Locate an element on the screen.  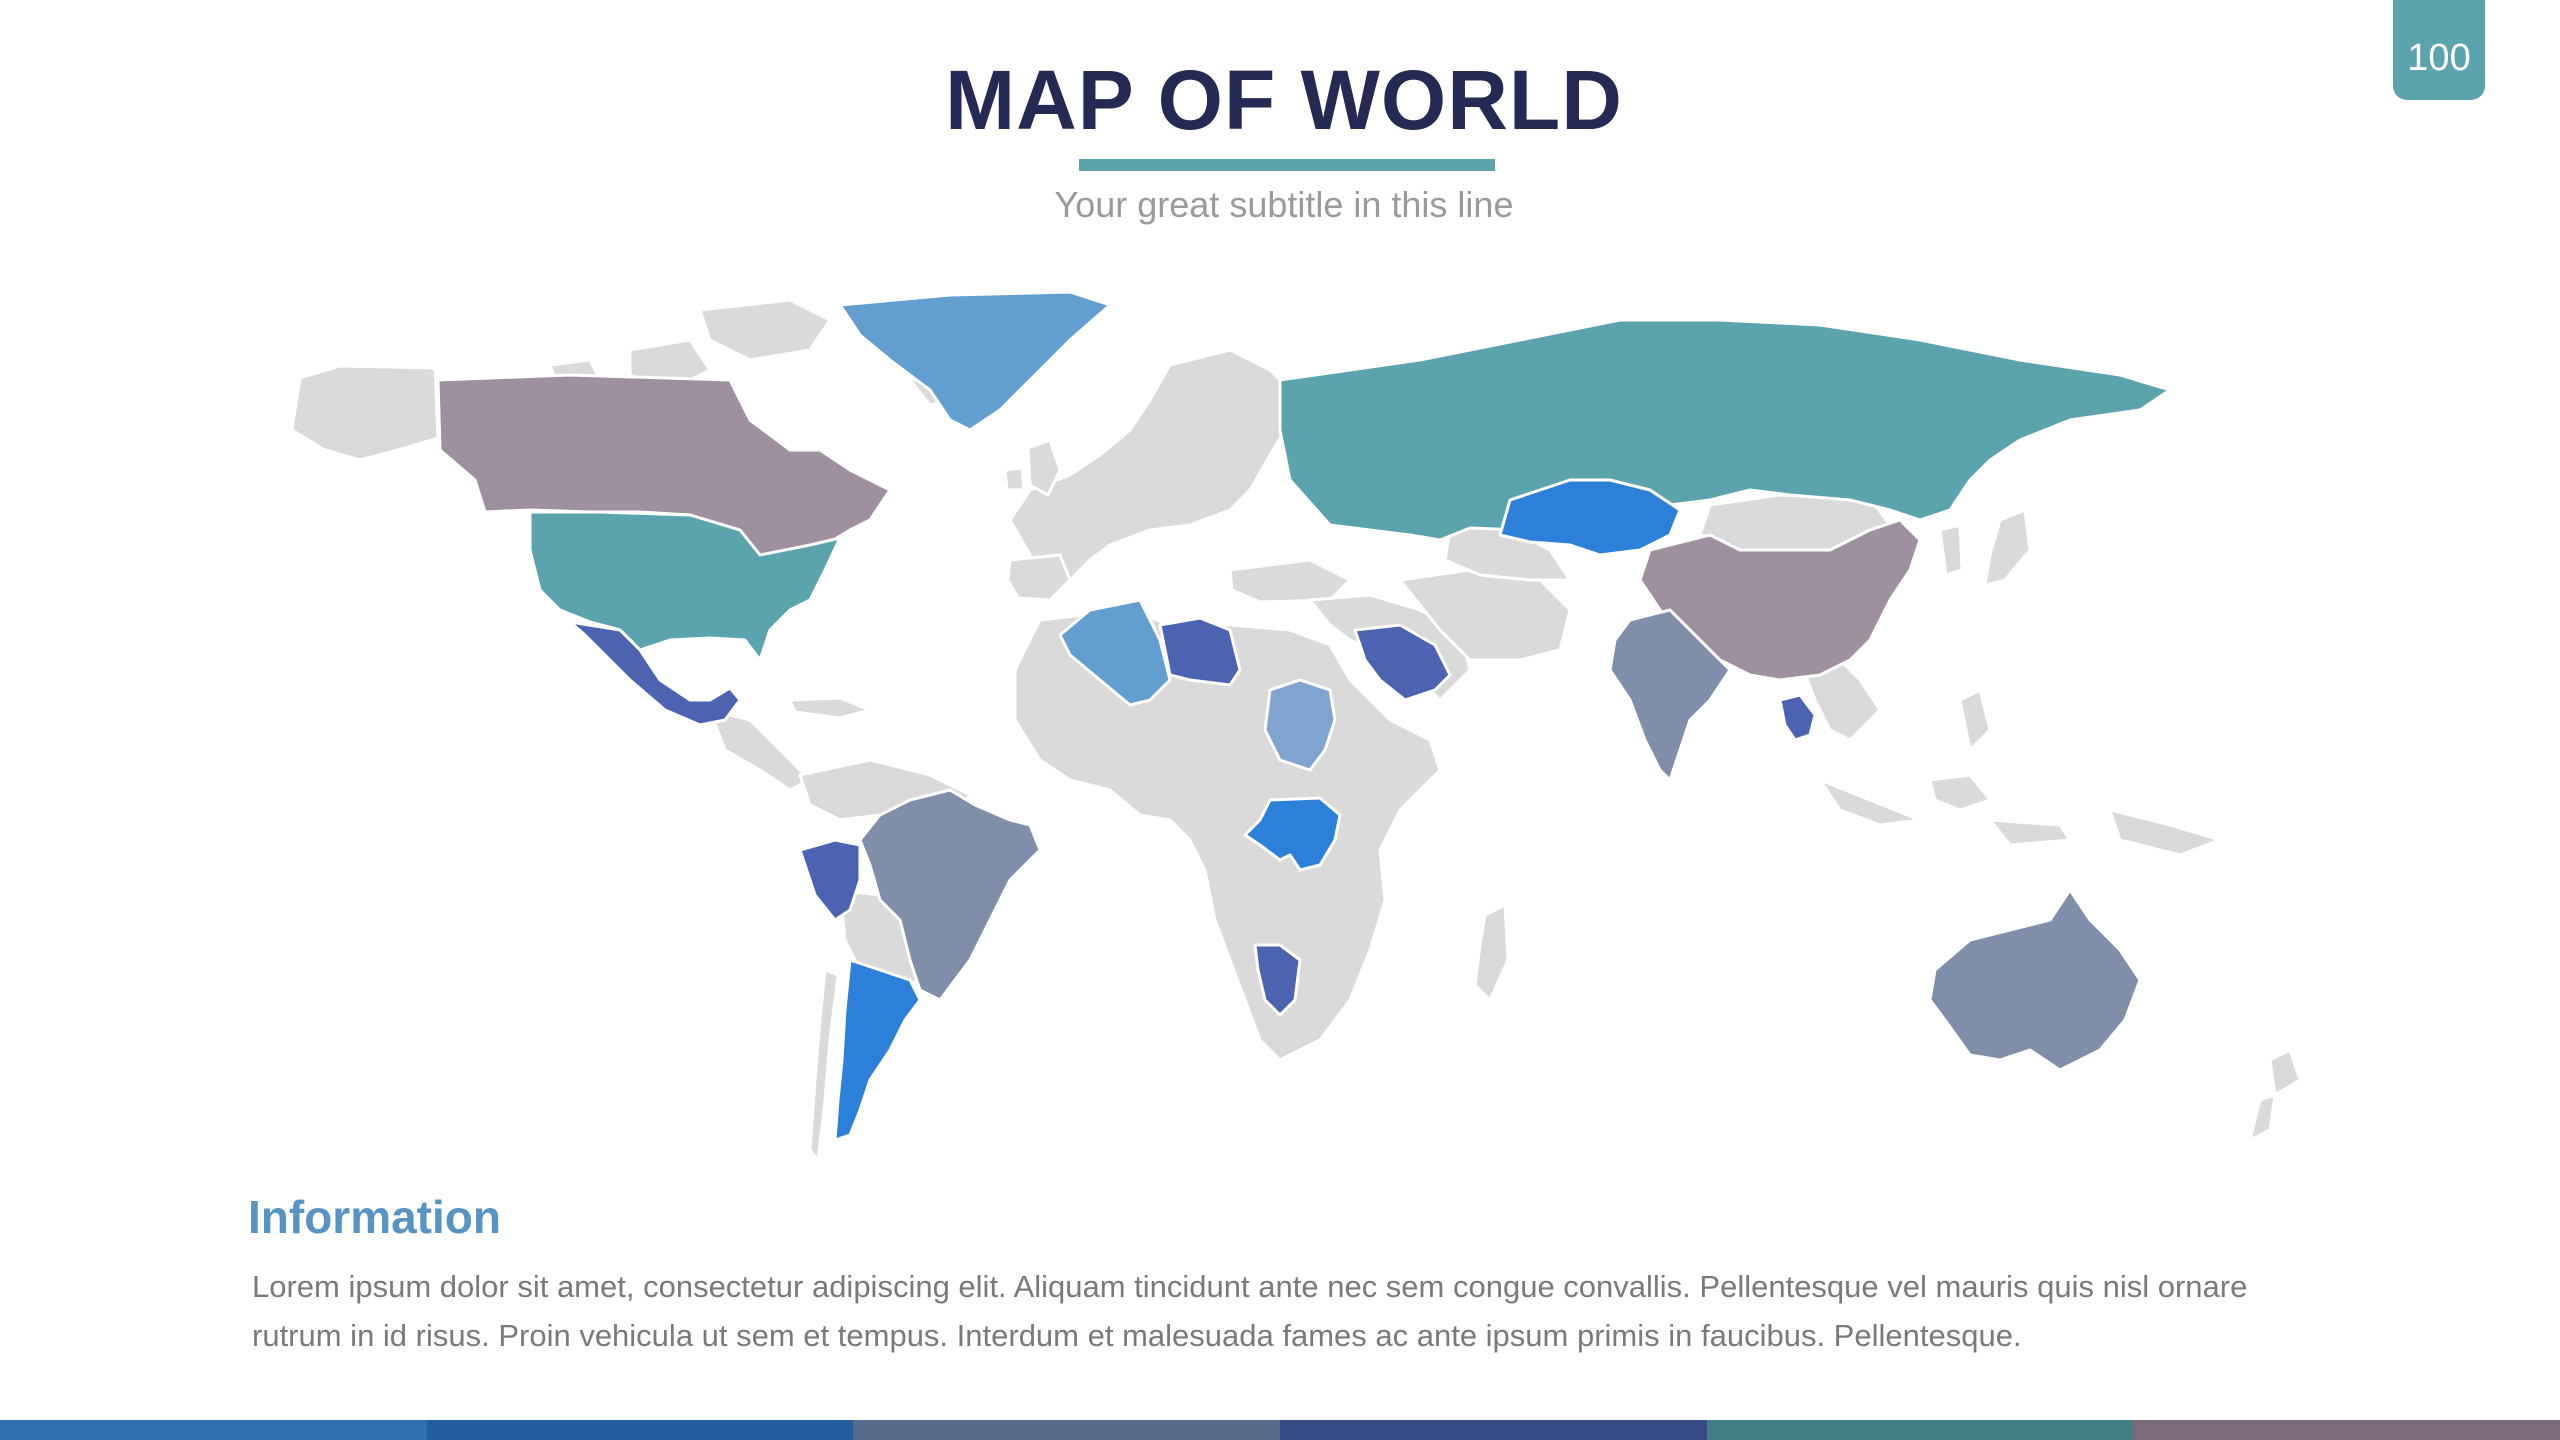
sudan is located at coordinates (1300, 725).